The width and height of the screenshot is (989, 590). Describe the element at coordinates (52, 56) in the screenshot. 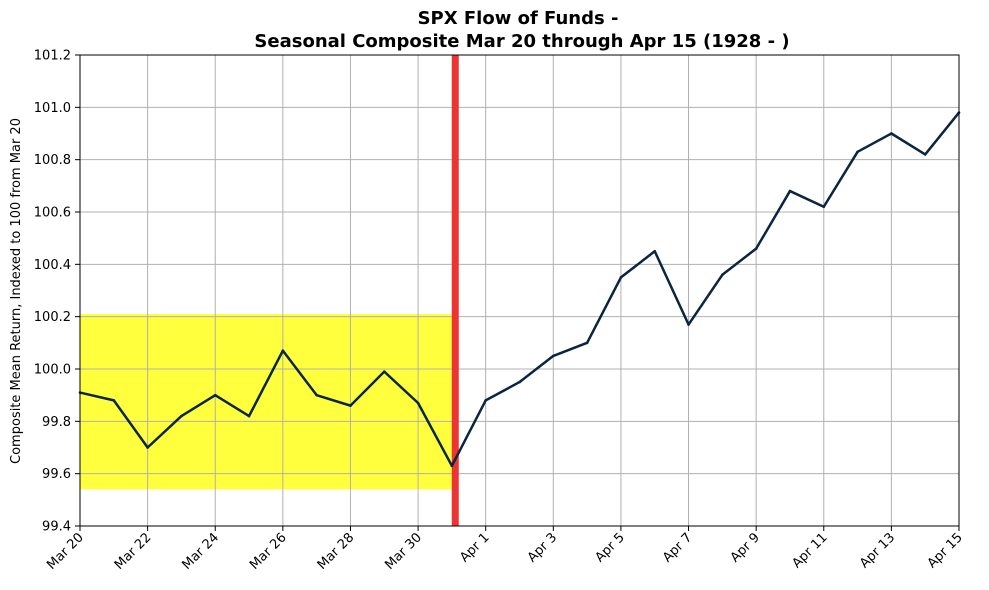

I see `y-tick-label: 101.2` at that location.